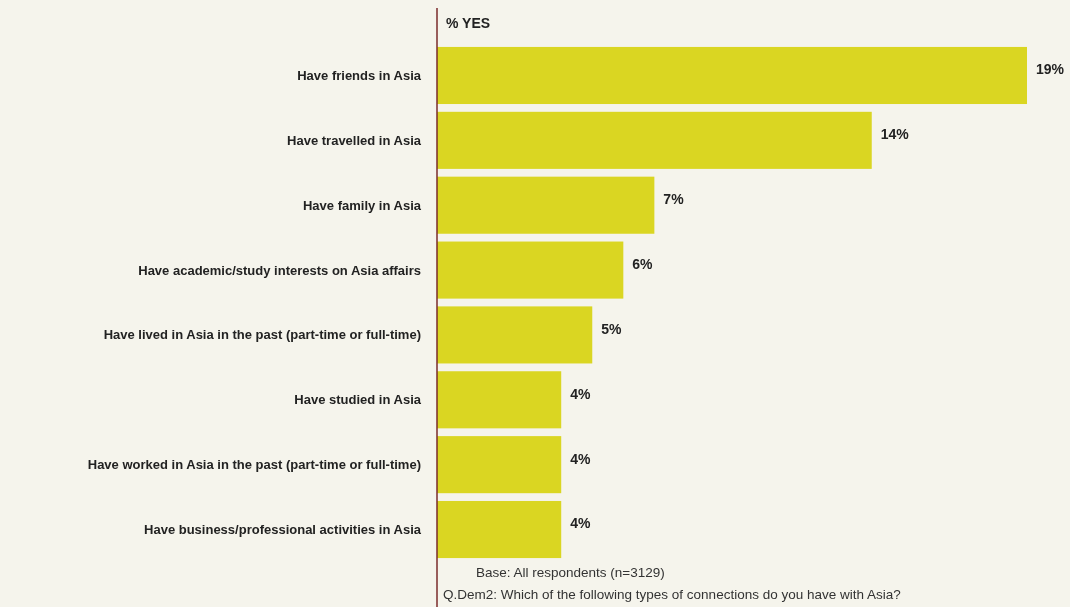  What do you see at coordinates (279, 270) in the screenshot?
I see `y-tick-label: Have academic/study interests on Asia affairs` at bounding box center [279, 270].